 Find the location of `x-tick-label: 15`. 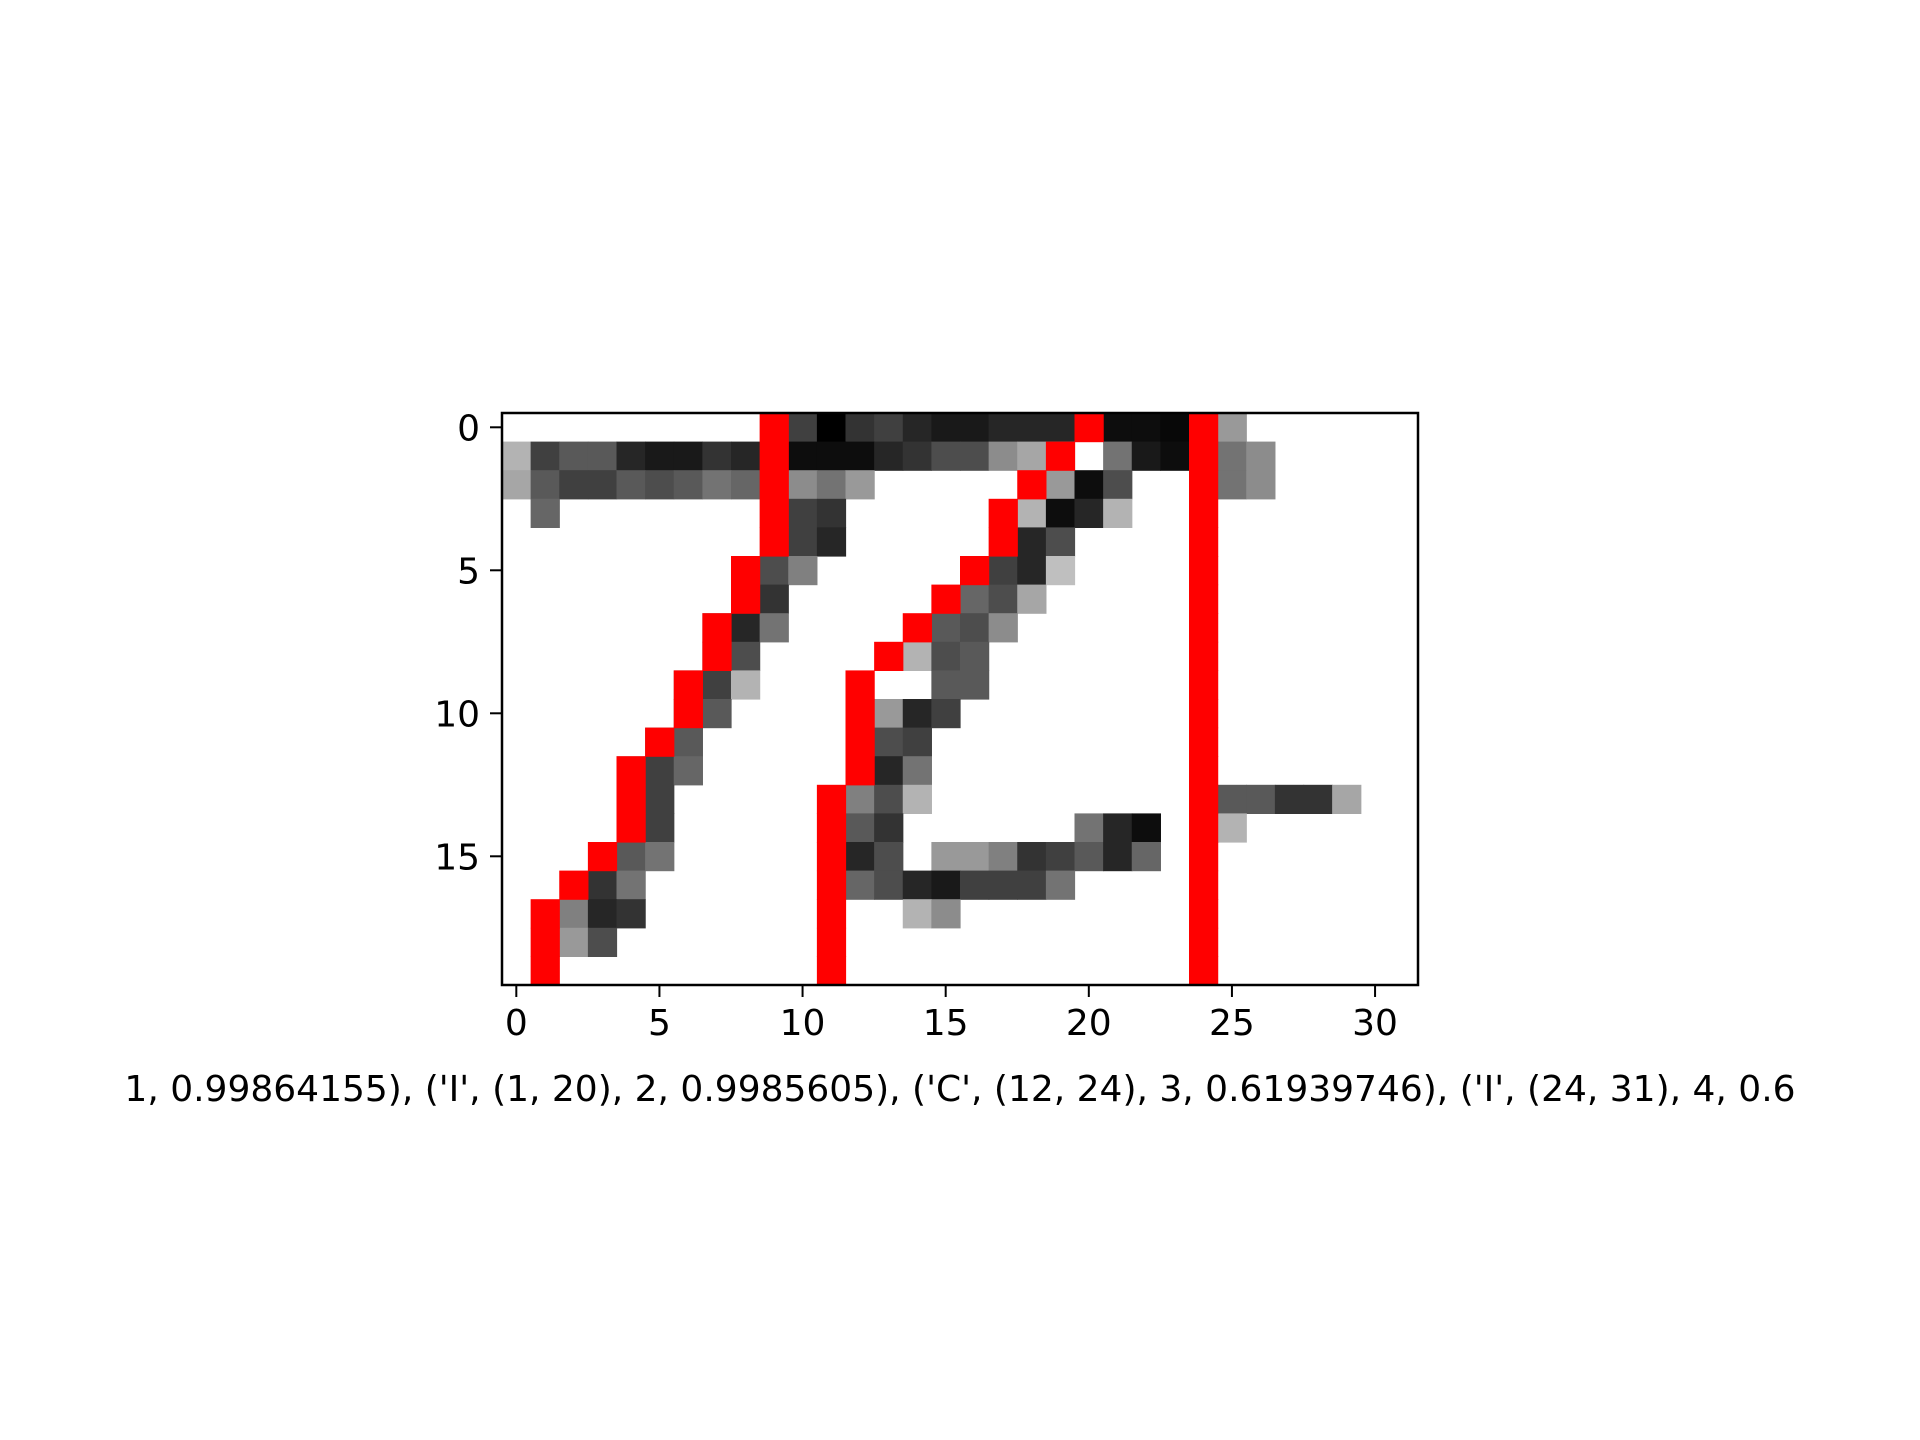

x-tick-label: 15 is located at coordinates (946, 1023).